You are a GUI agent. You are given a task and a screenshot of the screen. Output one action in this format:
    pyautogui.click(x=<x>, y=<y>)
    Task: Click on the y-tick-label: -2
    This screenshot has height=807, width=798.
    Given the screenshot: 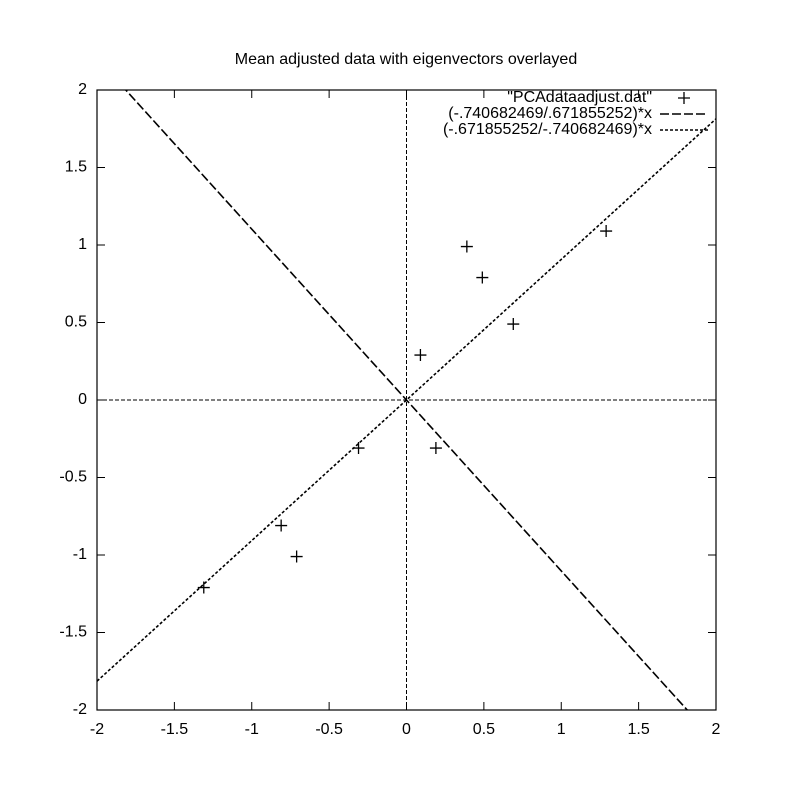 What is the action you would take?
    pyautogui.click(x=80, y=709)
    